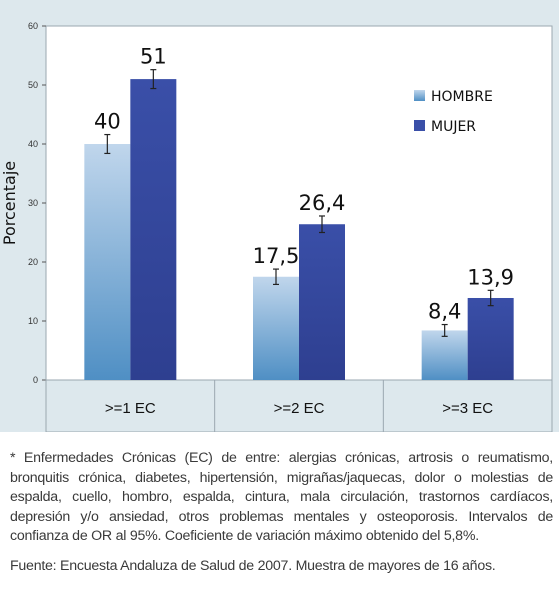 Image resolution: width=559 pixels, height=593 pixels. What do you see at coordinates (419, 125) in the screenshot?
I see `legend-swatch-mujer` at bounding box center [419, 125].